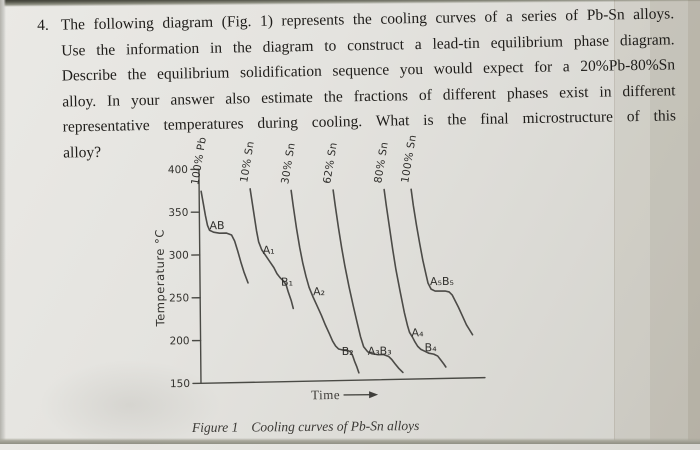 This screenshot has width=700, height=450. I want to click on y-tick-label: 250, so click(179, 298).